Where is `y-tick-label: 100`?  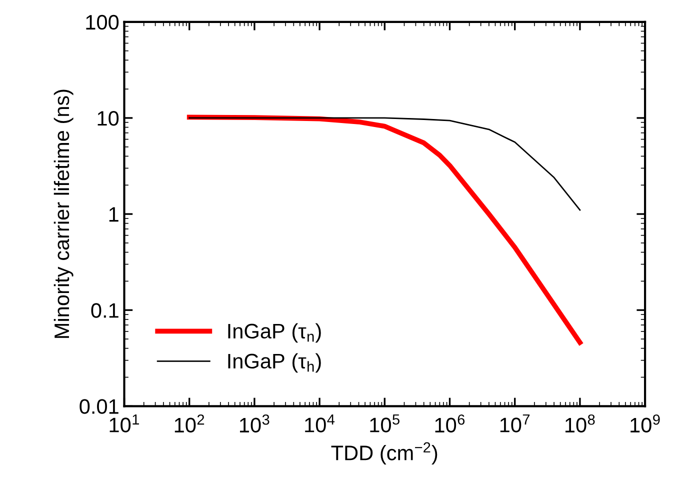
y-tick-label: 100 is located at coordinates (102, 22).